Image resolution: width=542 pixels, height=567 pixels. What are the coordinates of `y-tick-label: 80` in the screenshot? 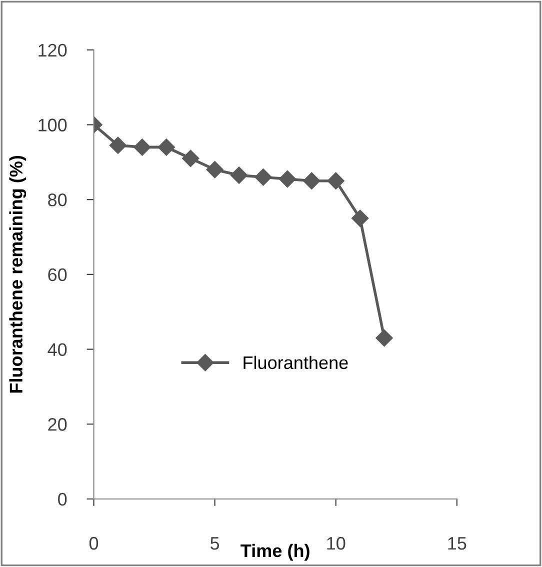 It's located at (57, 200).